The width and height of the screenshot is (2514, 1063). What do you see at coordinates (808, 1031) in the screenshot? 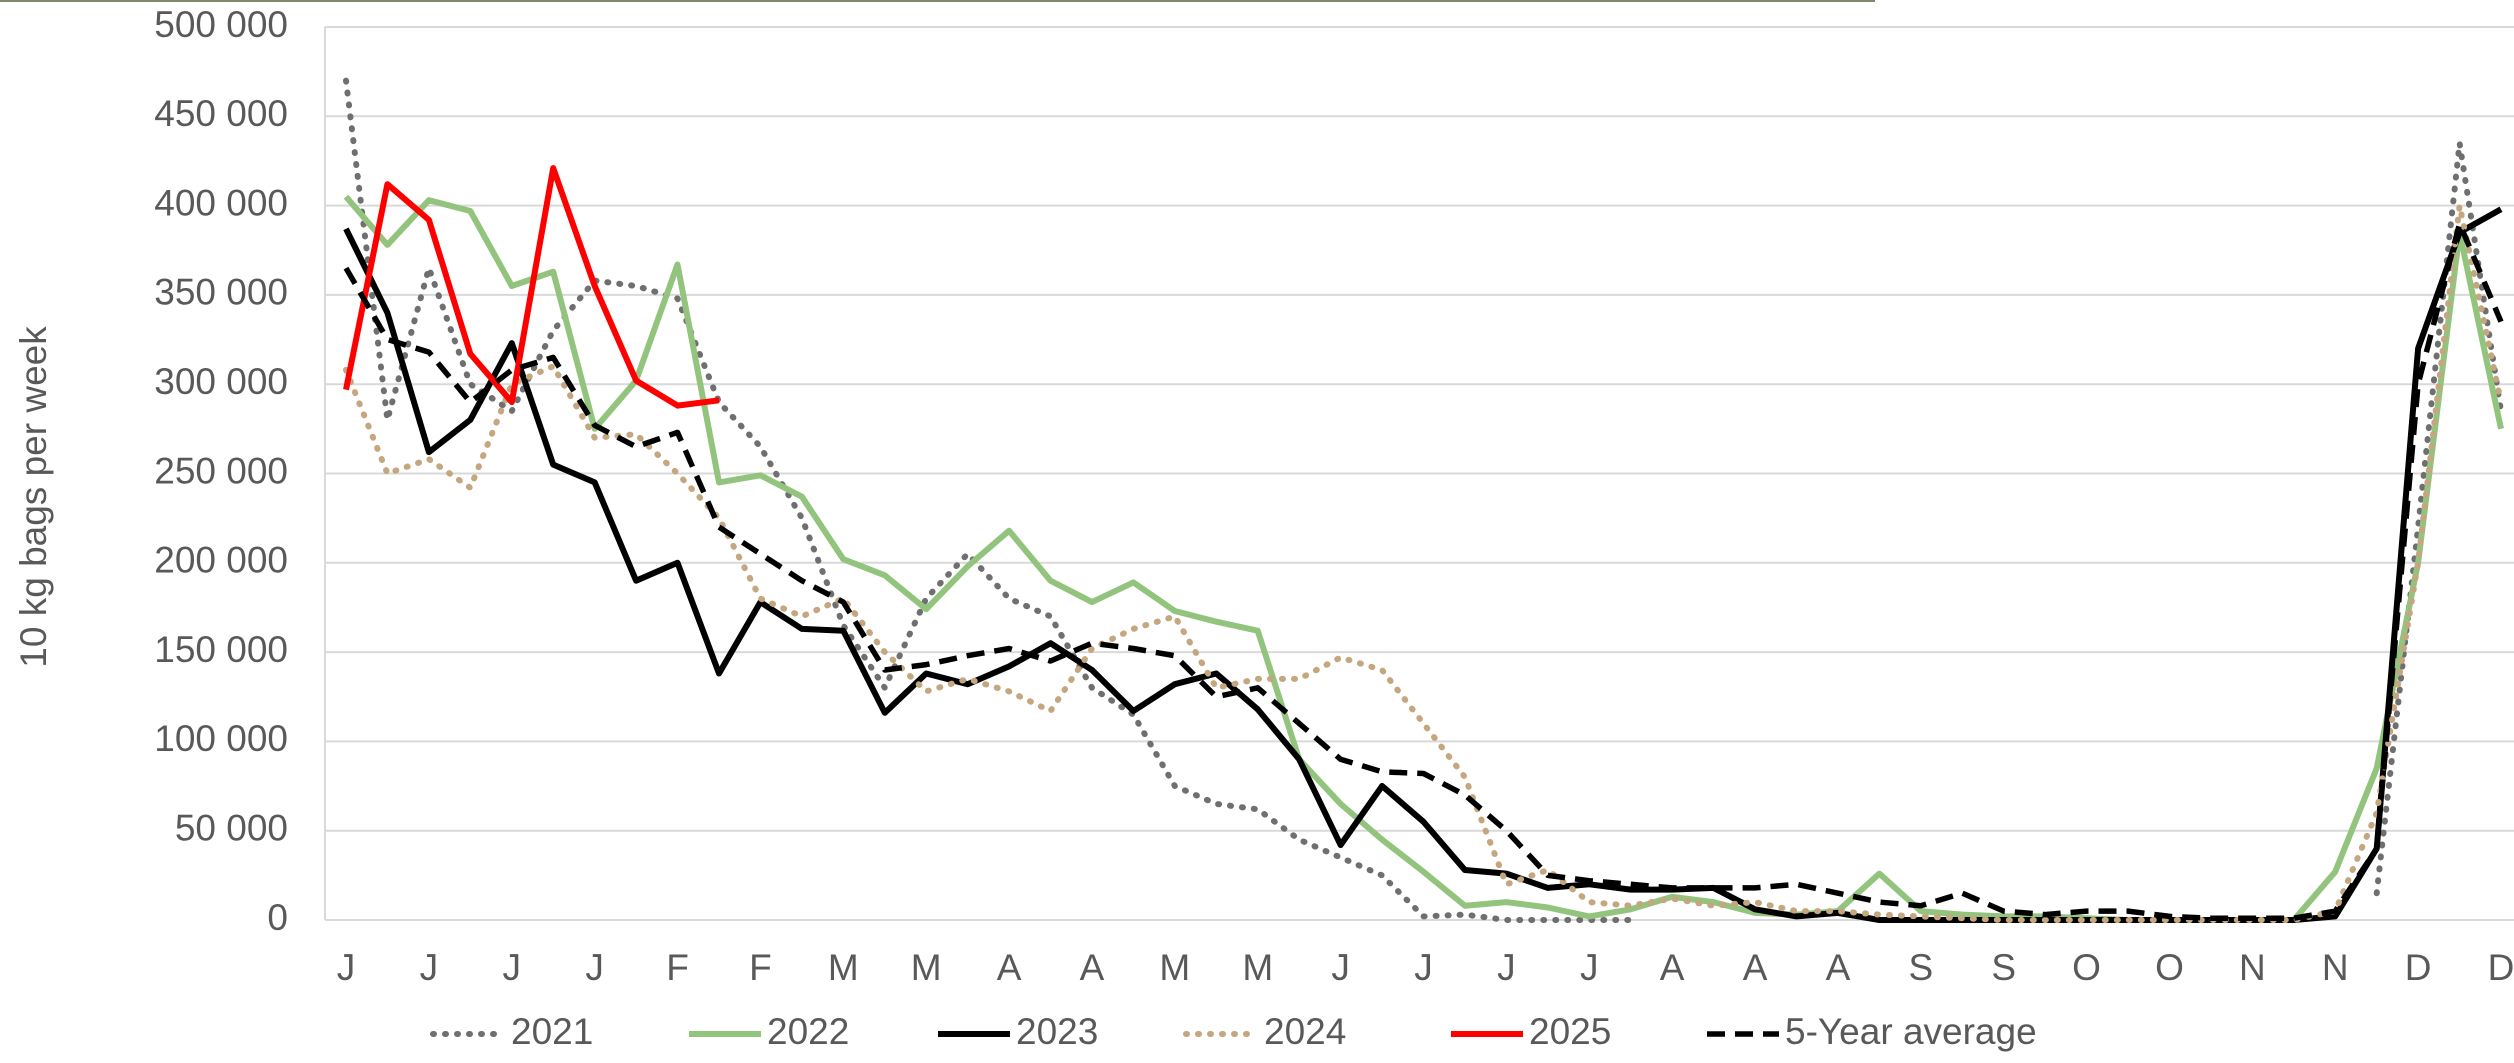
I see `legend-label: 2022` at bounding box center [808, 1031].